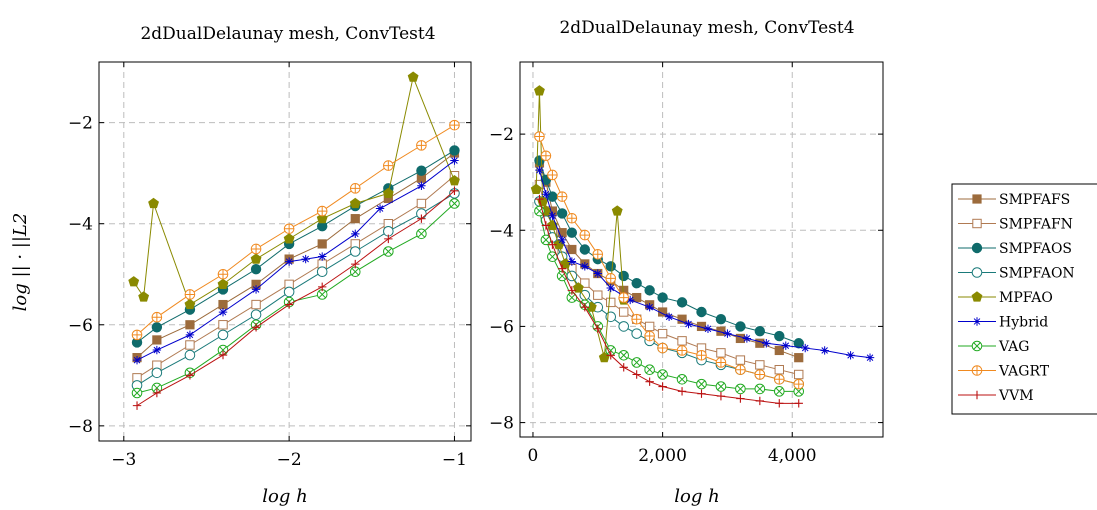 The width and height of the screenshot is (1097, 510). I want to click on y-tick-label: −2, so click(80, 124).